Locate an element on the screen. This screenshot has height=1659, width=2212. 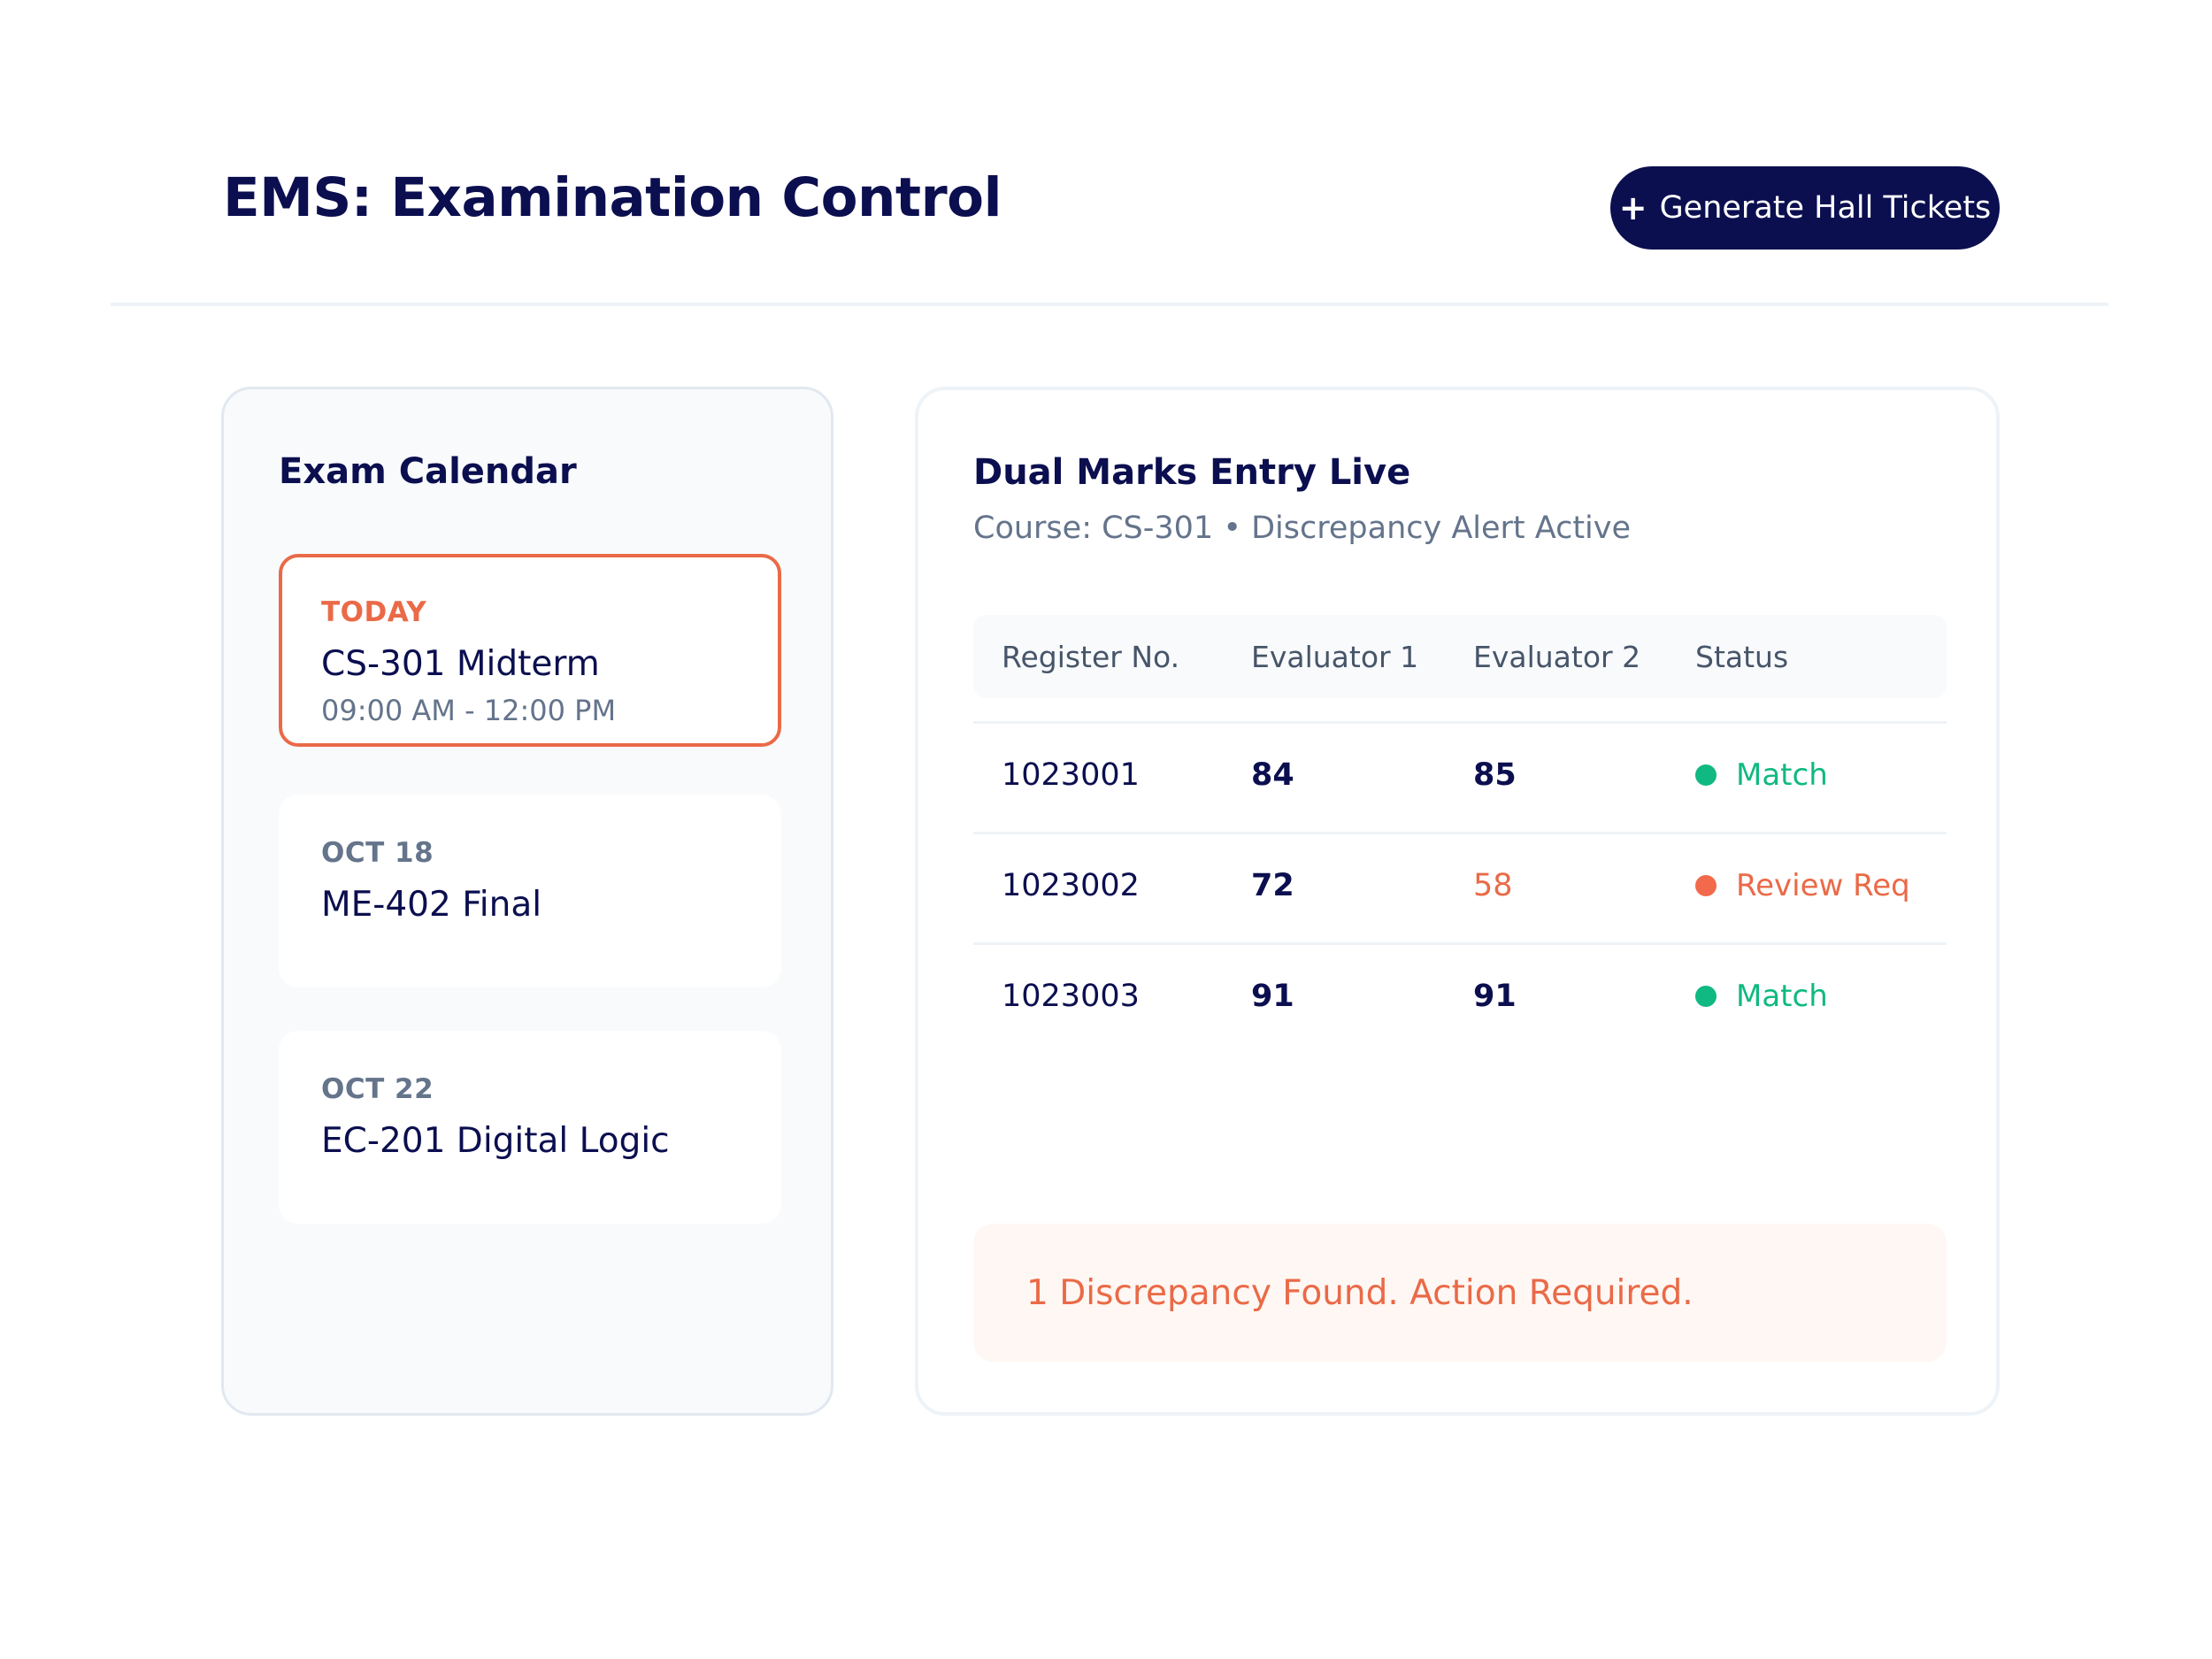
exam-name: CS-301 Midterm is located at coordinates (461, 664).